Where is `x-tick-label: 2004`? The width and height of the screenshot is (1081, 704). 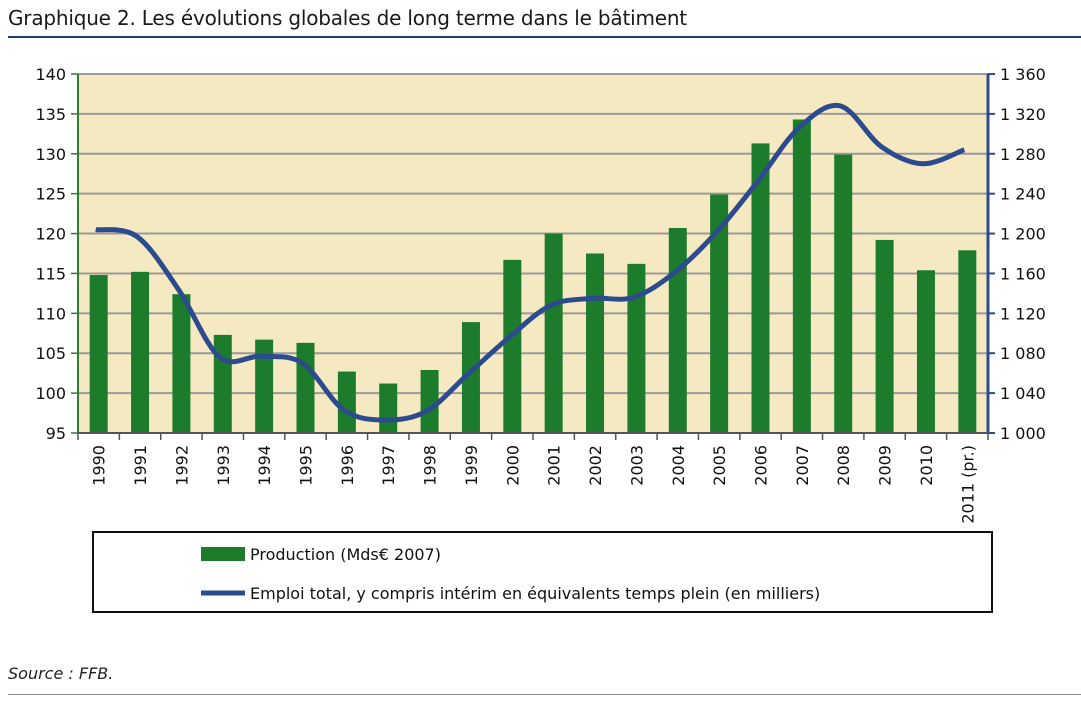 x-tick-label: 2004 is located at coordinates (678, 465).